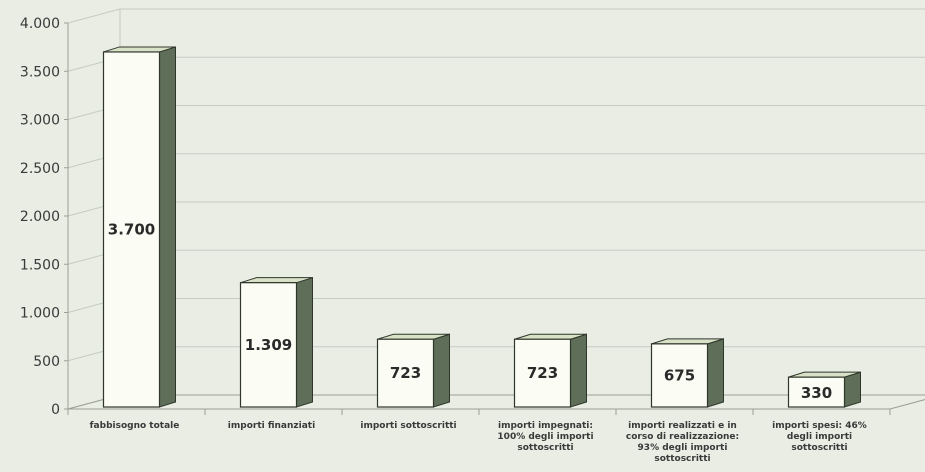 The width and height of the screenshot is (925, 472). I want to click on bar-data-label: 330, so click(816, 393).